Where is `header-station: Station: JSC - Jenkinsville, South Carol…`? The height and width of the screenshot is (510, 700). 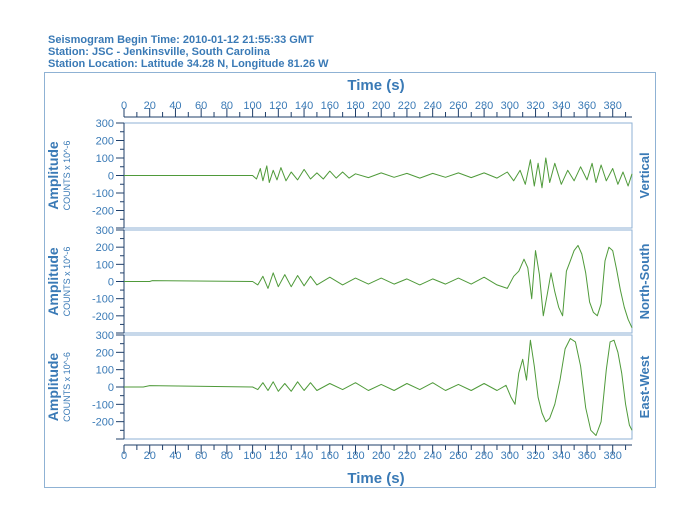
header-station: Station: JSC - Jenkinsville, South Carol… is located at coordinates (159, 52).